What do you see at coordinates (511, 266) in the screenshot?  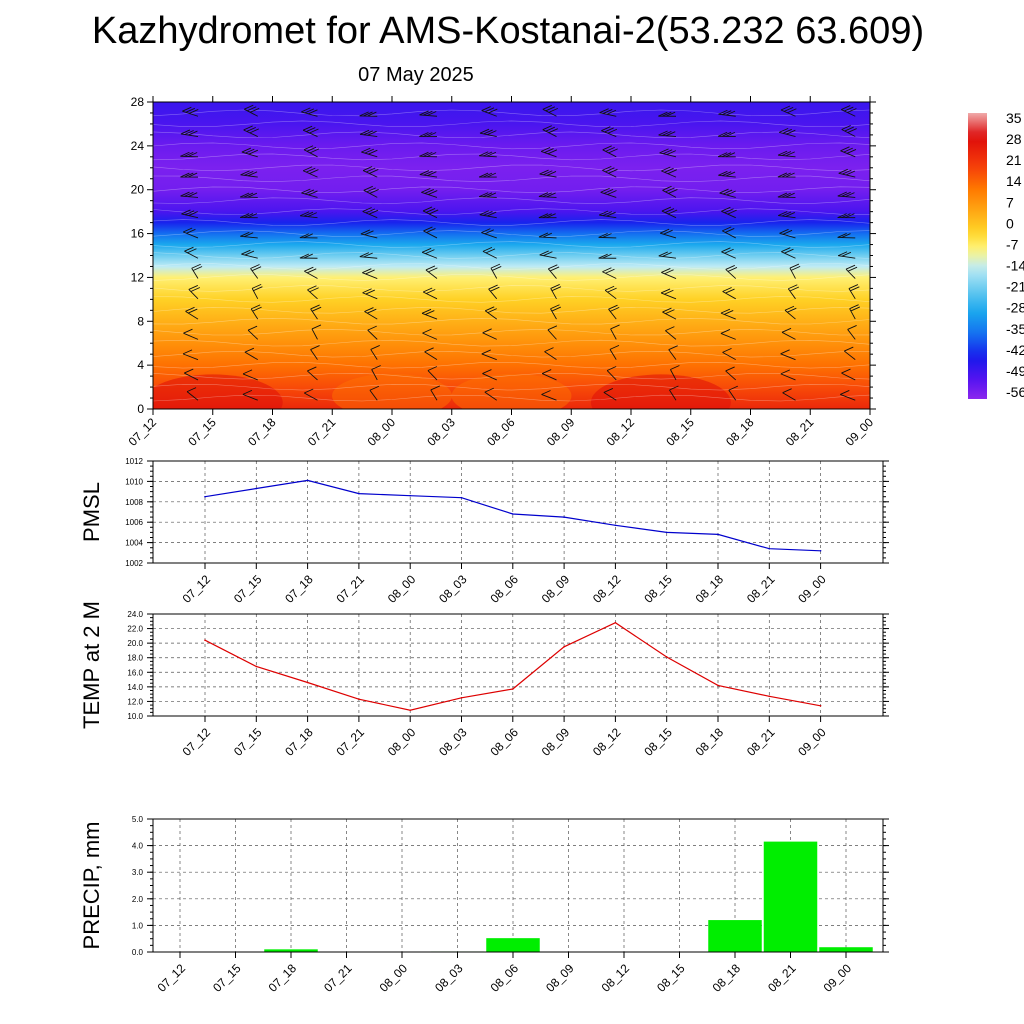 I see `isotherm-line` at bounding box center [511, 266].